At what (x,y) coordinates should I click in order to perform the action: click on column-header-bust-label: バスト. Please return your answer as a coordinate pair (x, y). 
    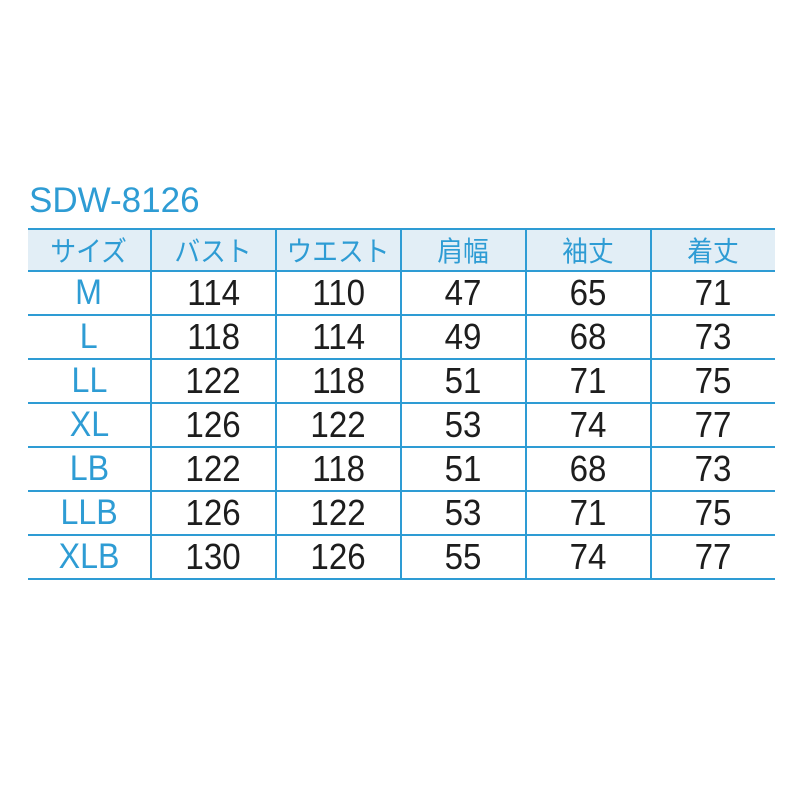
    Looking at the image, I should click on (213, 251).